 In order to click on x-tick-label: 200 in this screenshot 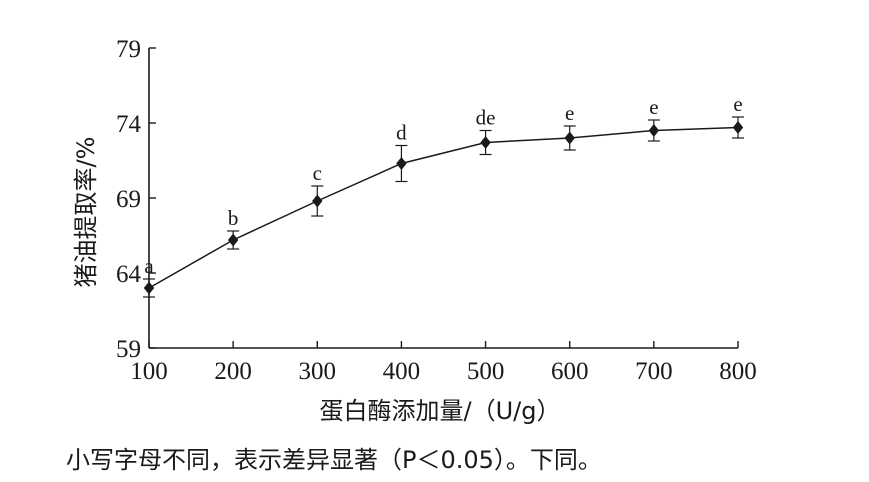, I will do `click(233, 371)`.